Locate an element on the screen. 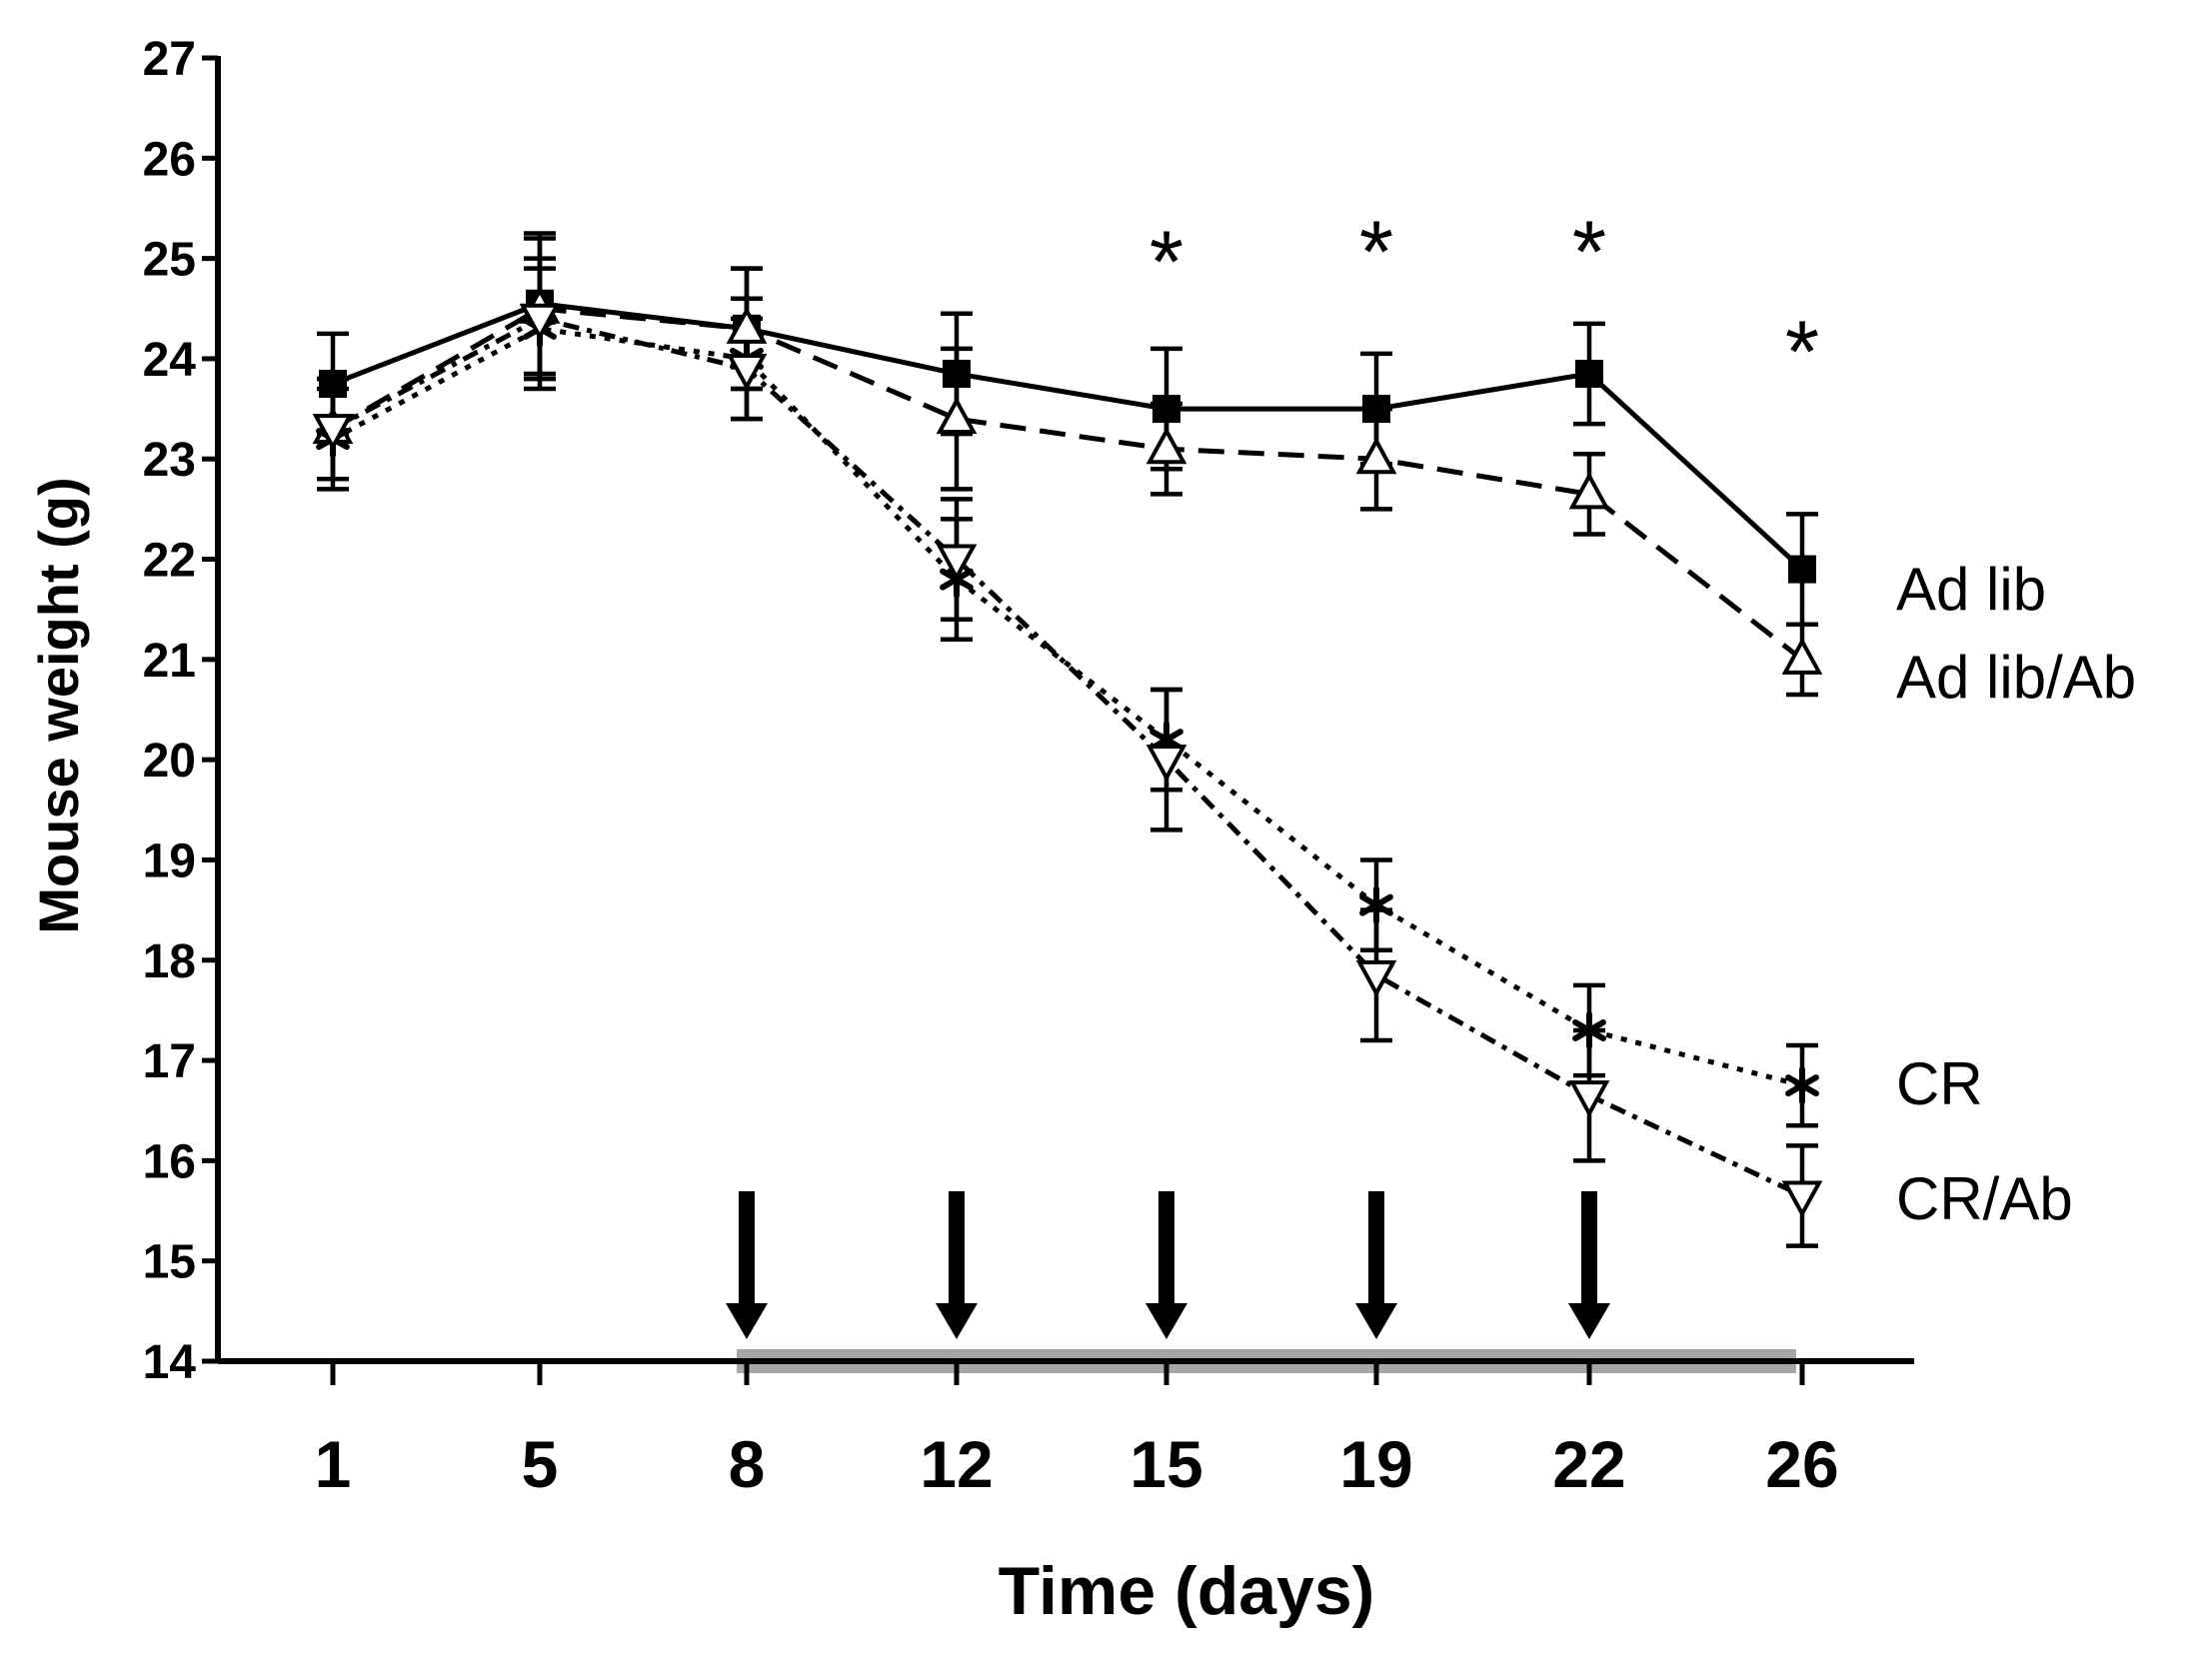 The image size is (2212, 1665). y-tick-label: 19 is located at coordinates (169, 860).